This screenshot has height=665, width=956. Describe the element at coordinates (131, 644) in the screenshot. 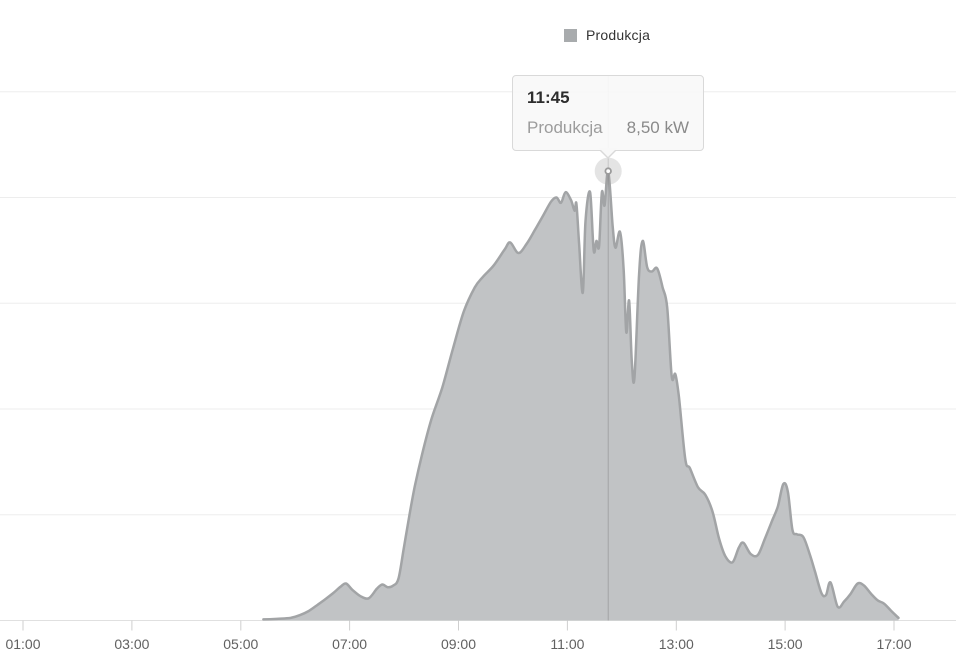

I see `x-tick-label: 03:00` at that location.